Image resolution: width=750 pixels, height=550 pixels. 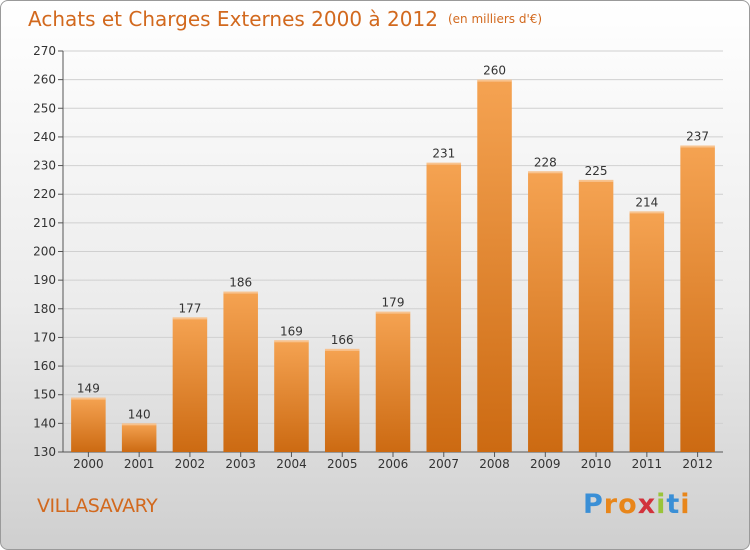 I want to click on y-tick-label: 190, so click(x=44, y=280).